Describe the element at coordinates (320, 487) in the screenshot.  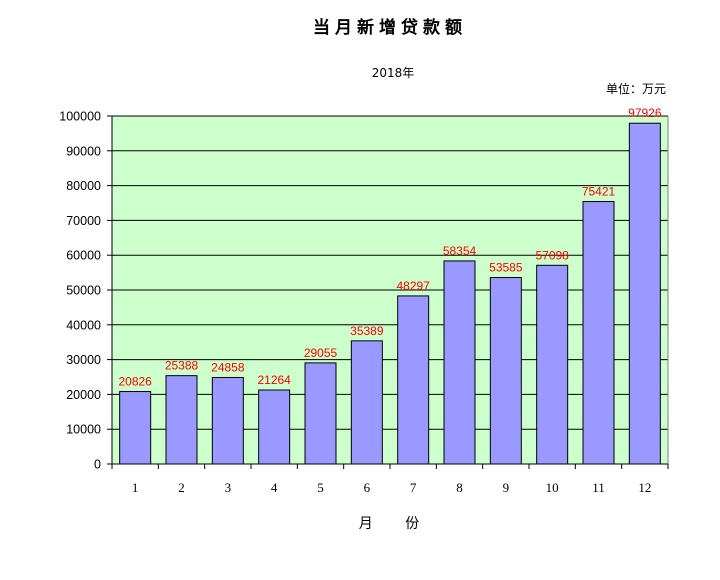
I see `x-tick-label: 5` at that location.